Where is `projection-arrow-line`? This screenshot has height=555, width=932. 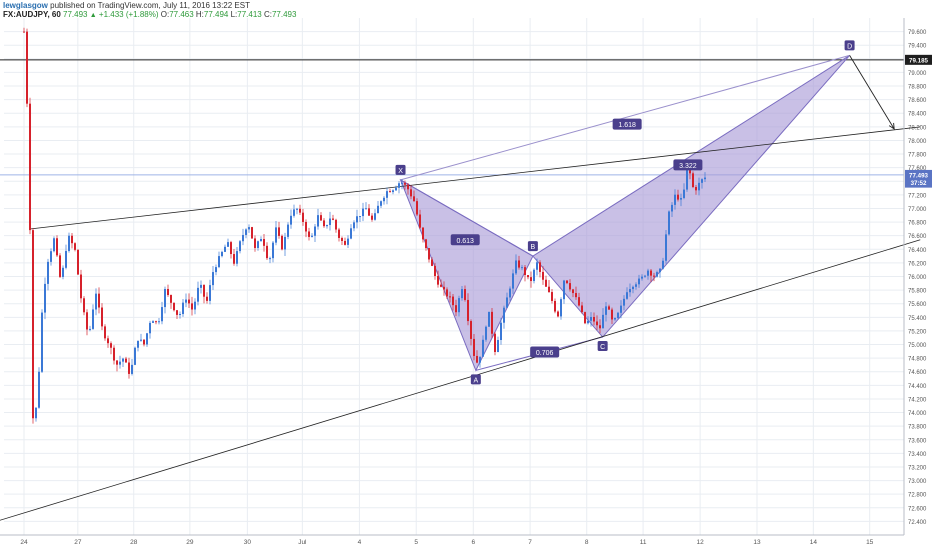 projection-arrow-line is located at coordinates (872, 92).